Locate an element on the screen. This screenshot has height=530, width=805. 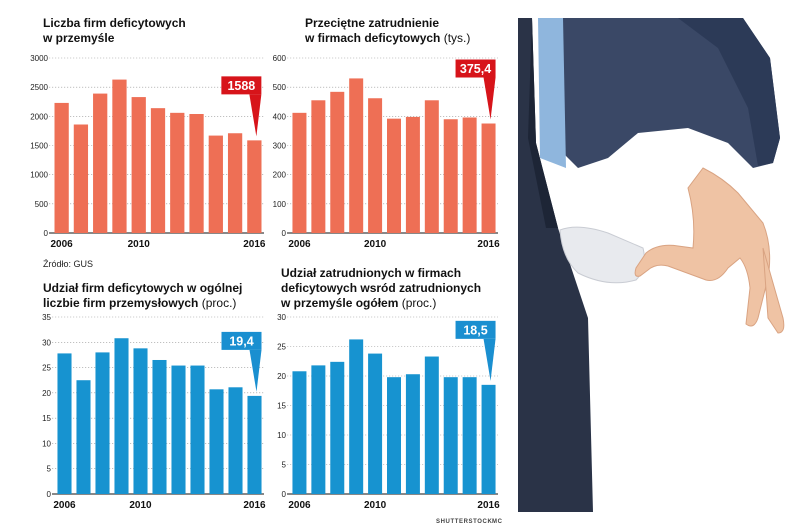
y-tick-label: 2500 is located at coordinates (39, 87).